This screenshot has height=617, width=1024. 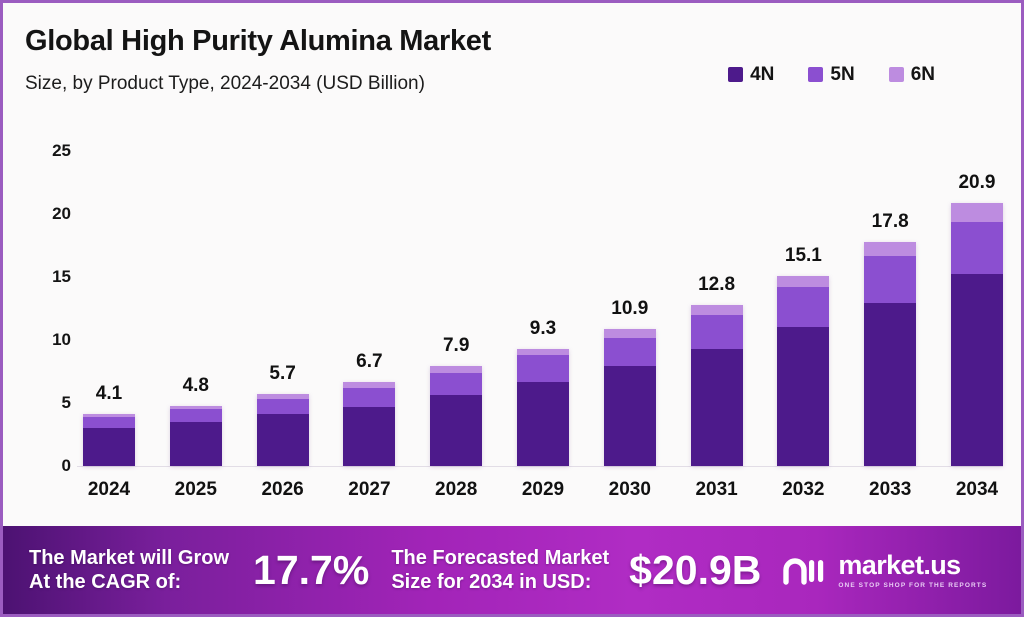 What do you see at coordinates (129, 557) in the screenshot?
I see `cagr-label-line1: The Market will Grow` at bounding box center [129, 557].